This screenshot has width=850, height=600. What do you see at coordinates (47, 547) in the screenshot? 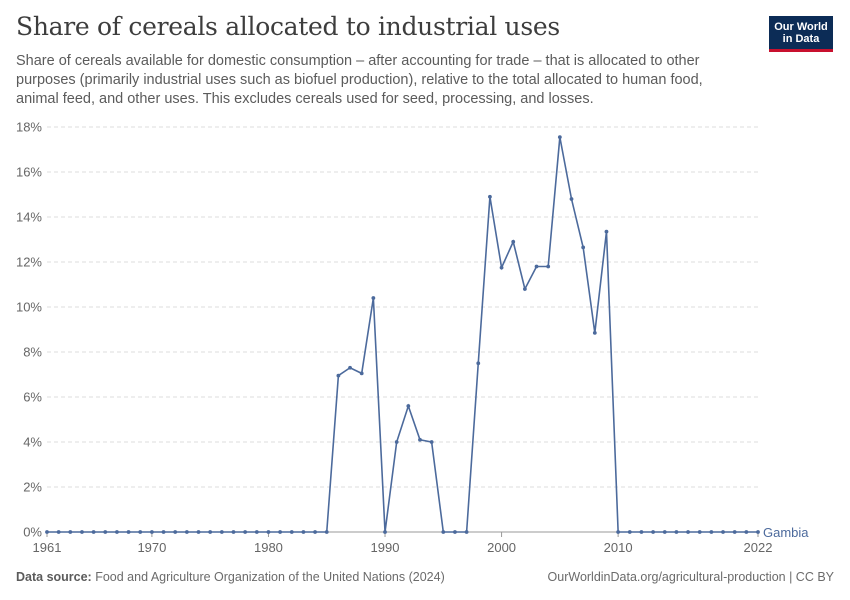
I see `x-tick-label: 1961` at bounding box center [47, 547].